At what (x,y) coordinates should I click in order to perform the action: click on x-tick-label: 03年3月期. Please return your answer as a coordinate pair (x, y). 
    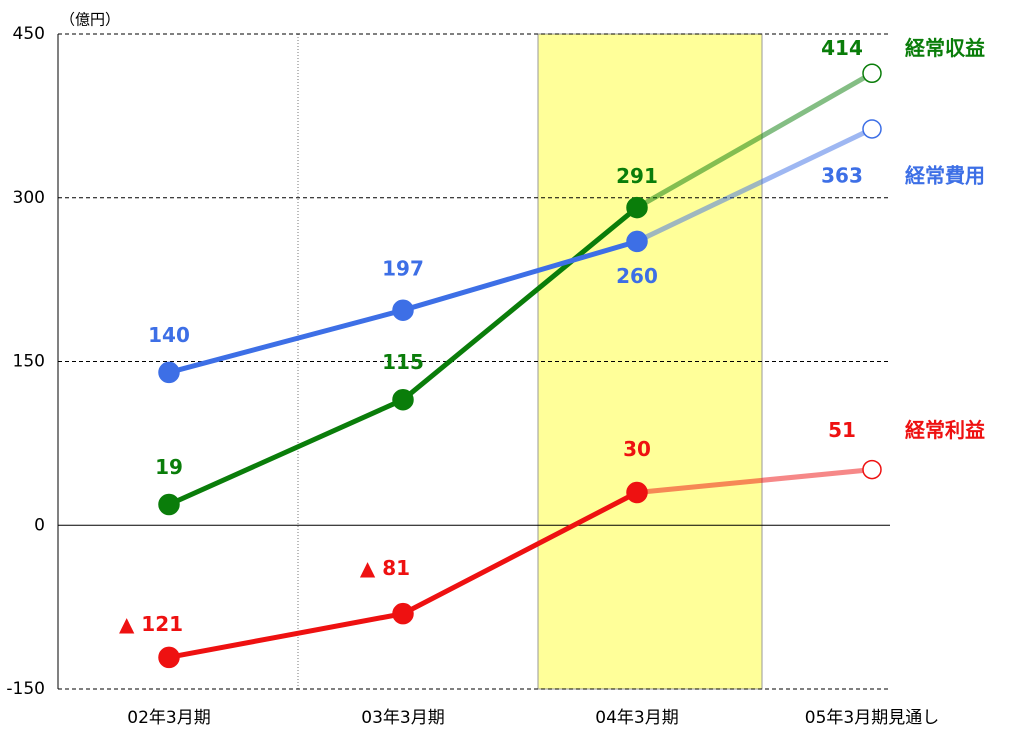
    Looking at the image, I should click on (402, 718).